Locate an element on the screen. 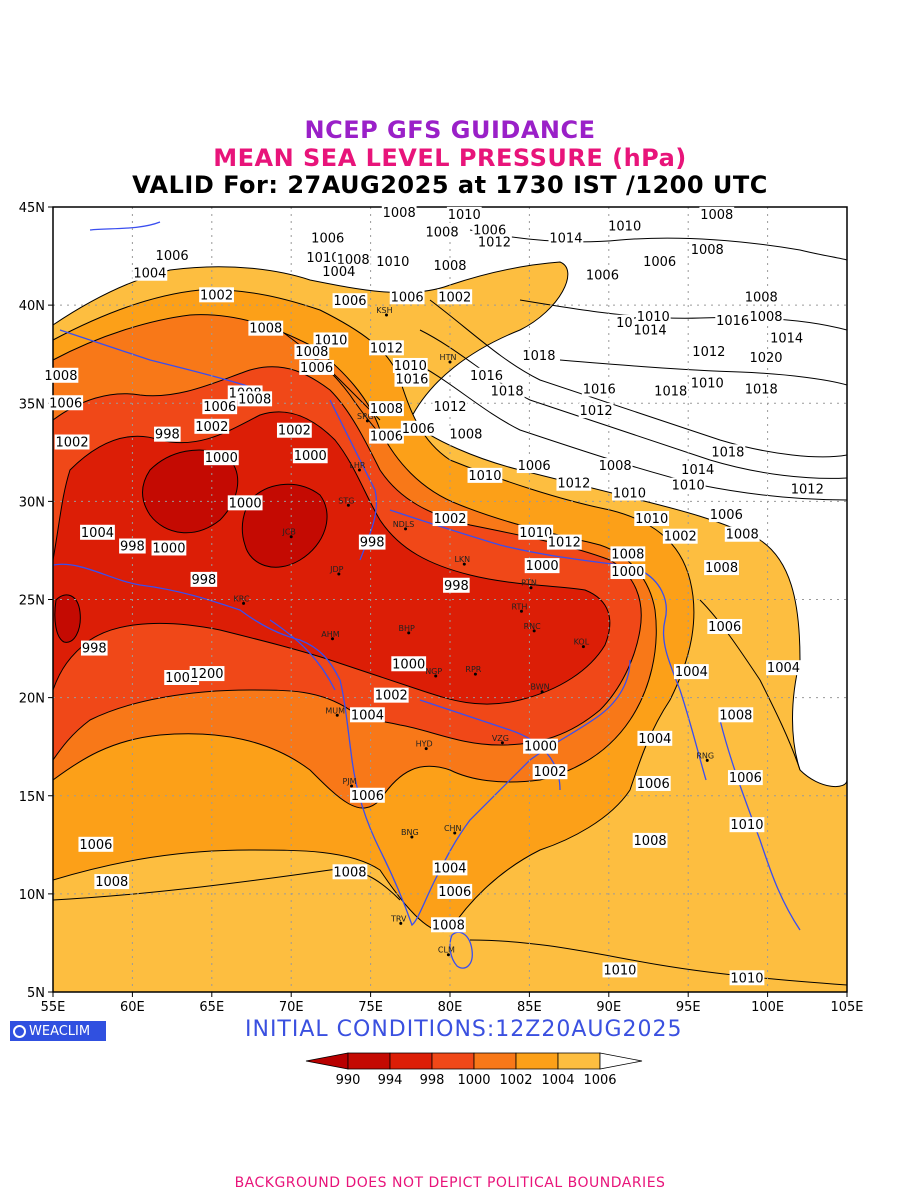 Image resolution: width=900 pixels, height=1200 pixels. city-label: LKN is located at coordinates (462, 559).